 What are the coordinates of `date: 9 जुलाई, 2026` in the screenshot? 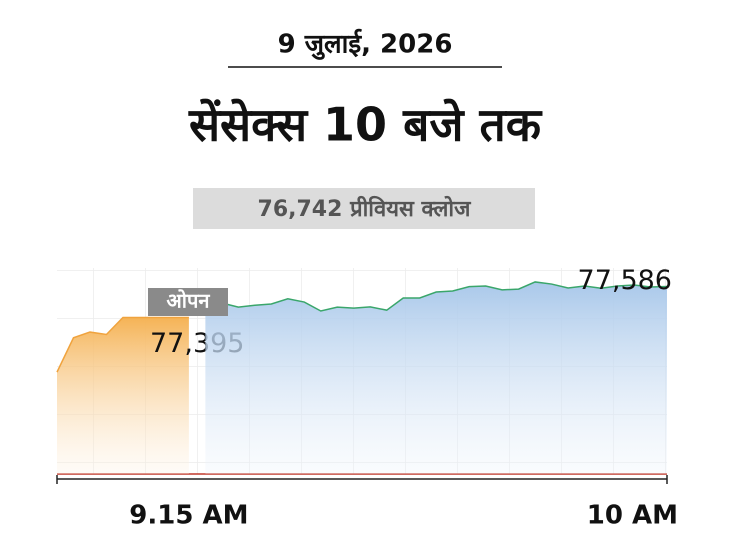 It's located at (365, 45).